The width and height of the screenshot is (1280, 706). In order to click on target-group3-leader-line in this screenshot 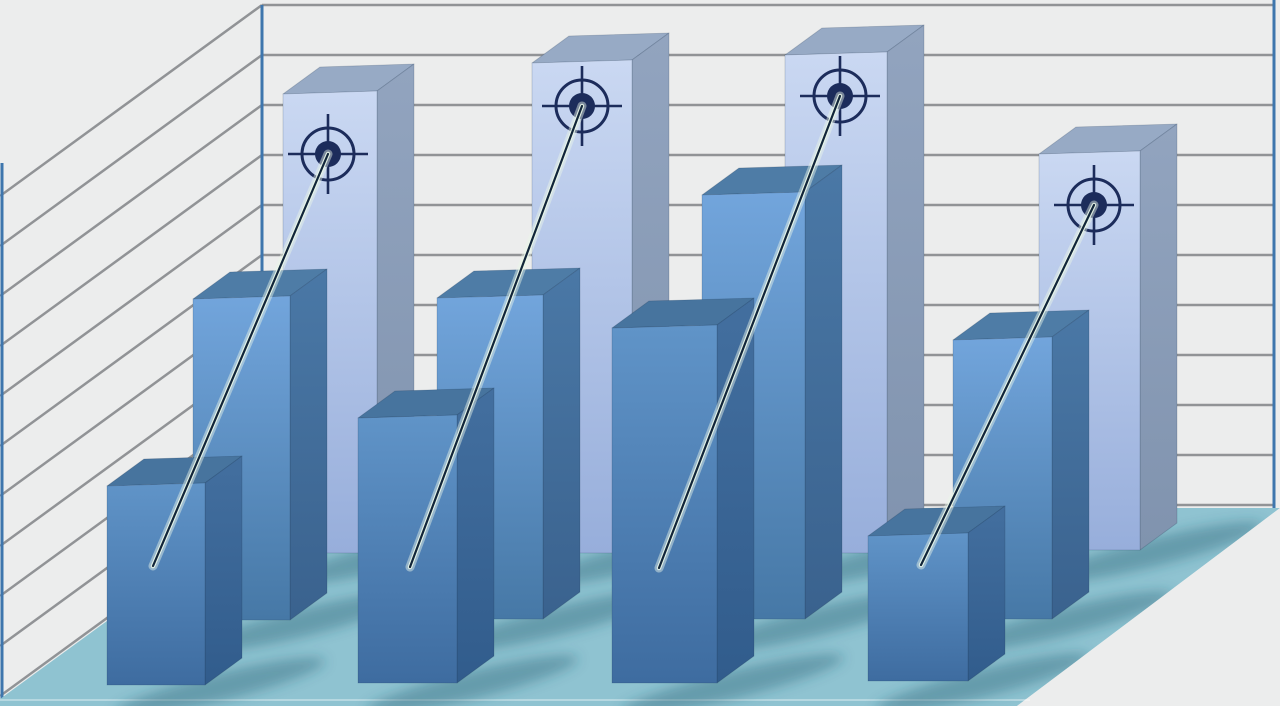, I will do `click(749, 332)`.